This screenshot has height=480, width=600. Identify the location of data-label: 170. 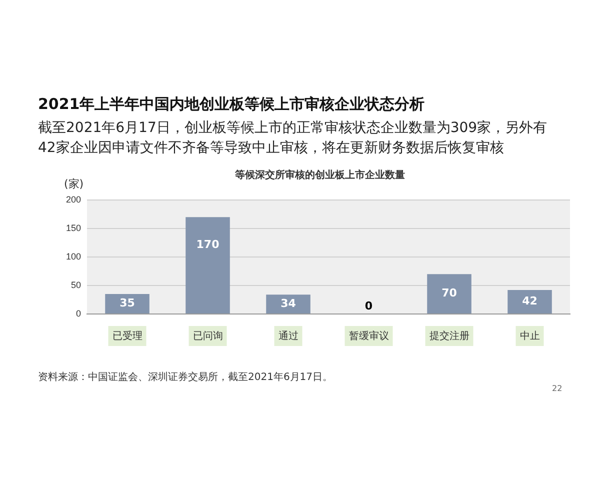
(208, 244).